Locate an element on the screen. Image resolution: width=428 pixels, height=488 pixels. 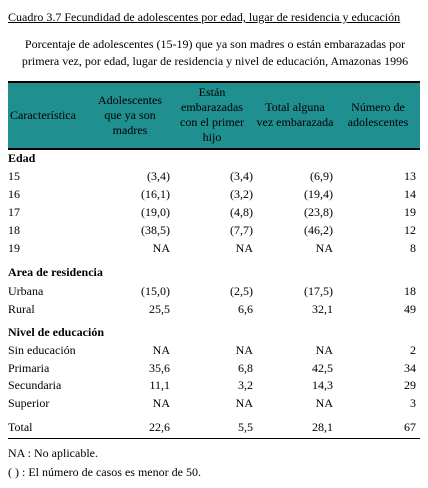
cell: (19,0) is located at coordinates (155, 212).